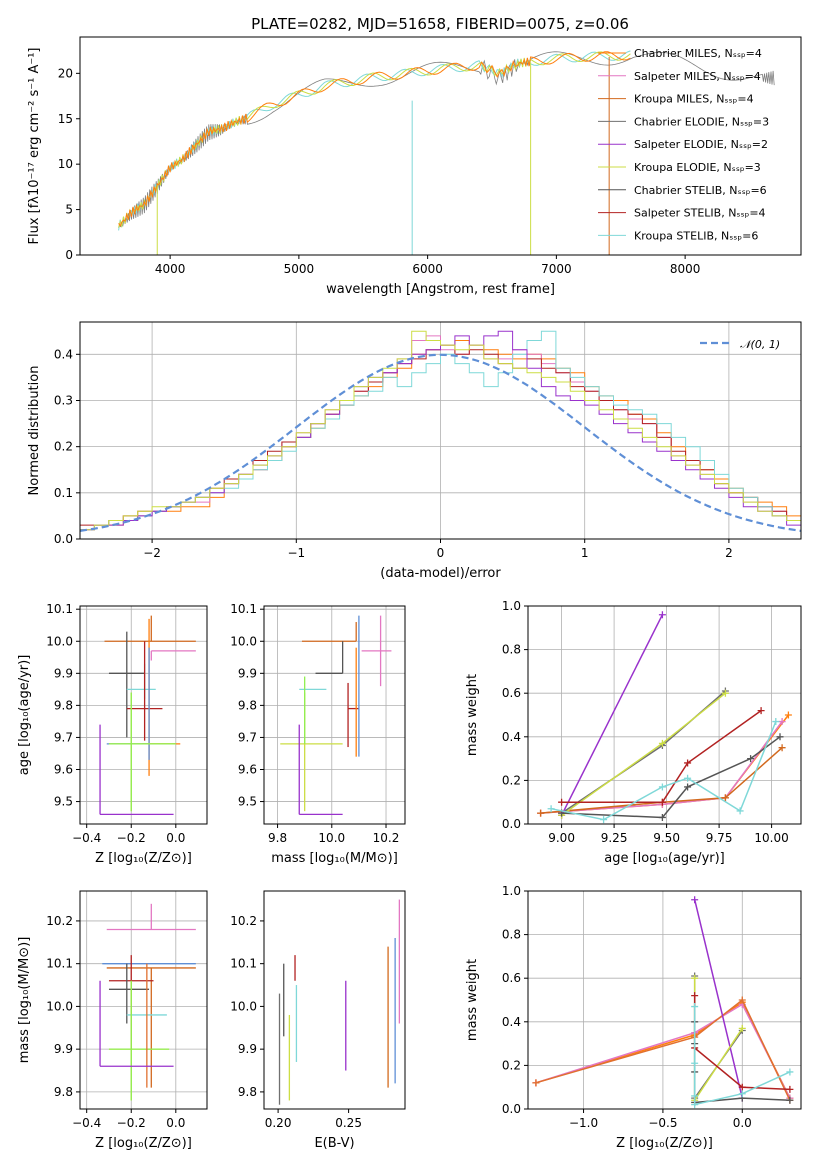 The height and width of the screenshot is (1170, 819). What do you see at coordinates (63, 539) in the screenshot?
I see `y-tick-label: 0.0` at bounding box center [63, 539].